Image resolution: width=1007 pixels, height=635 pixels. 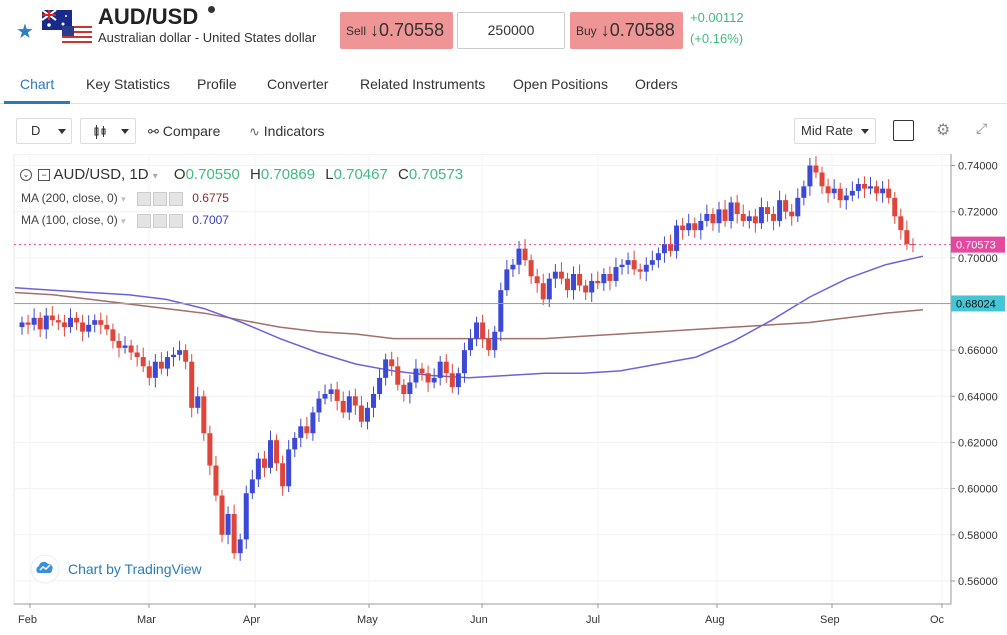 What do you see at coordinates (978, 582) in the screenshot?
I see `y-tick-label: 0.56000` at bounding box center [978, 582].